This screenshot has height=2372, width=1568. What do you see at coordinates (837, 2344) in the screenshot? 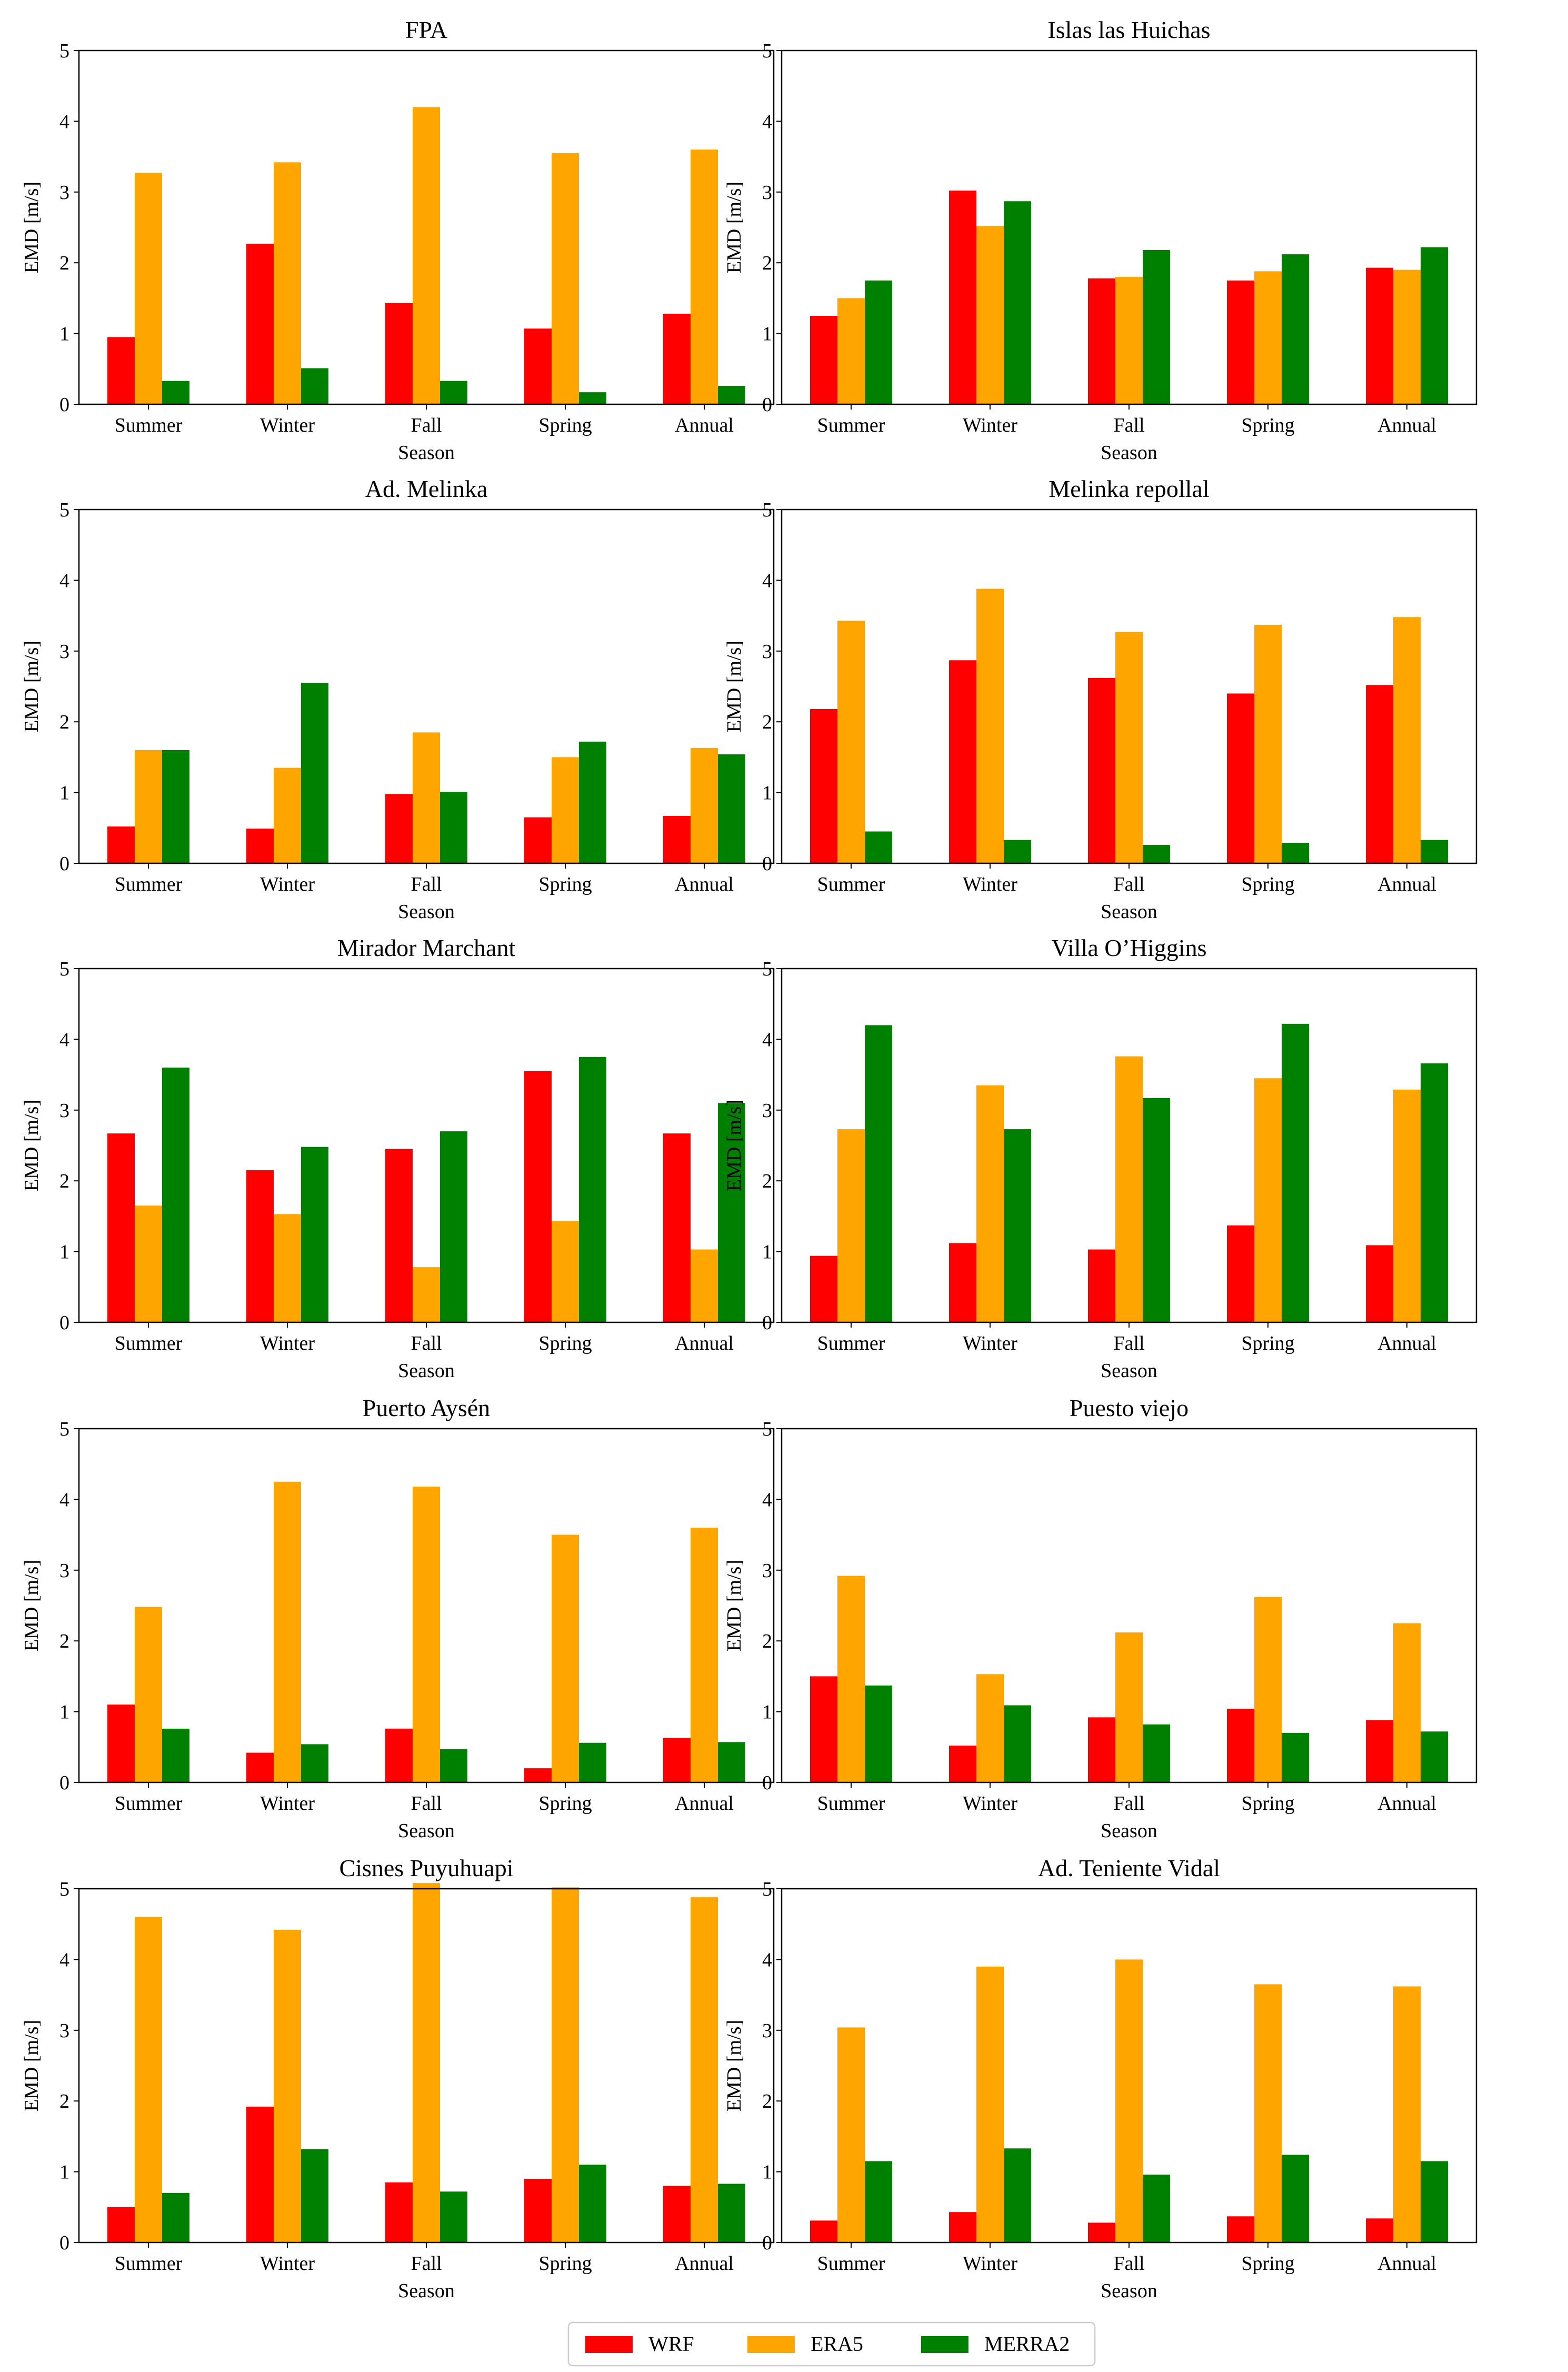
I see `legend-label: ERA5` at bounding box center [837, 2344].